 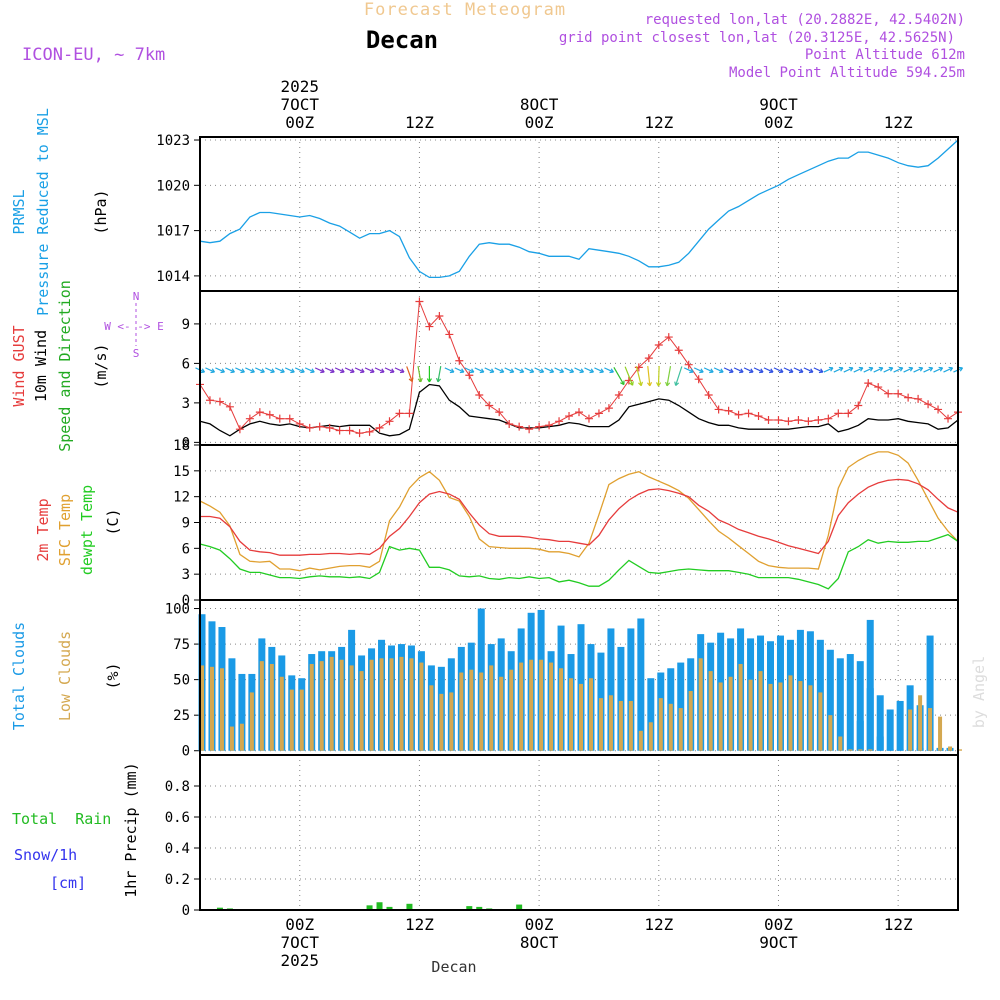 I want to click on wind-ytick-label-1: 3, so click(x=186, y=404).